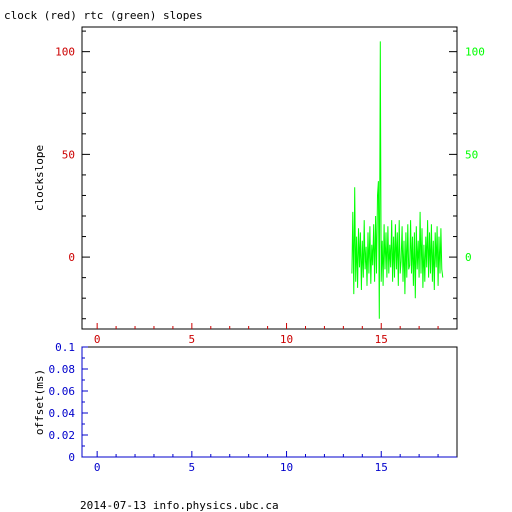  I want to click on lower-y-tick-label: 0, so click(71, 457).